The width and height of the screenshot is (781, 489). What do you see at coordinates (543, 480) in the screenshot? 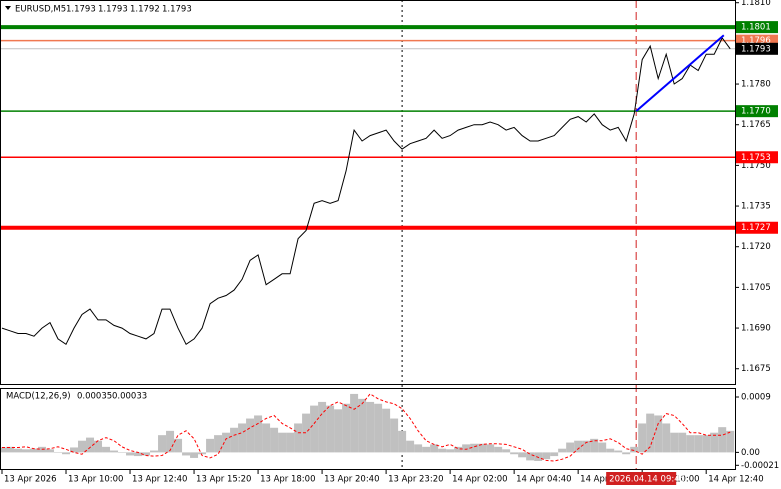
I see `x-tick-label: 14 Apr 04:40` at bounding box center [543, 480].